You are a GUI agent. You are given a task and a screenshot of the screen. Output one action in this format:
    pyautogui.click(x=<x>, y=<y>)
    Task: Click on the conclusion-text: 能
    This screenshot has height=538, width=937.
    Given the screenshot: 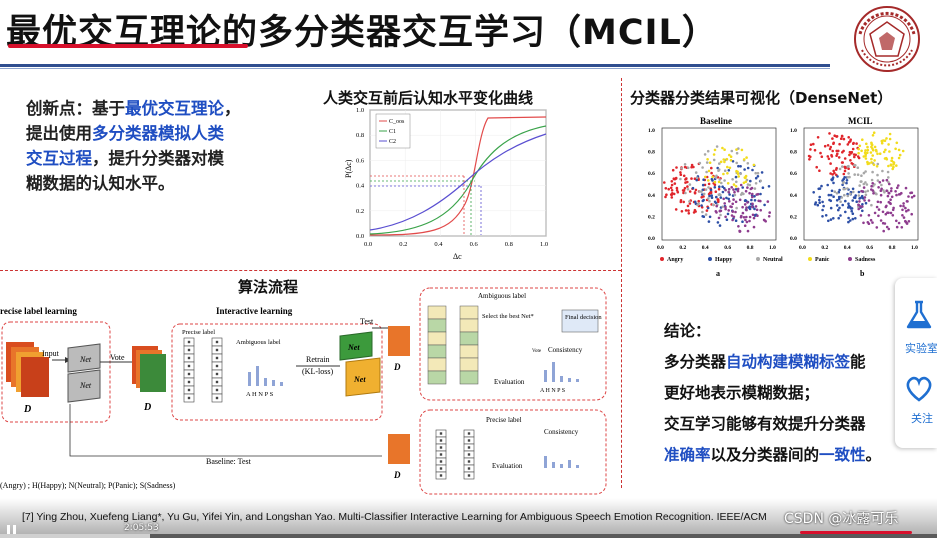 What is the action you would take?
    pyautogui.click(x=858, y=362)
    